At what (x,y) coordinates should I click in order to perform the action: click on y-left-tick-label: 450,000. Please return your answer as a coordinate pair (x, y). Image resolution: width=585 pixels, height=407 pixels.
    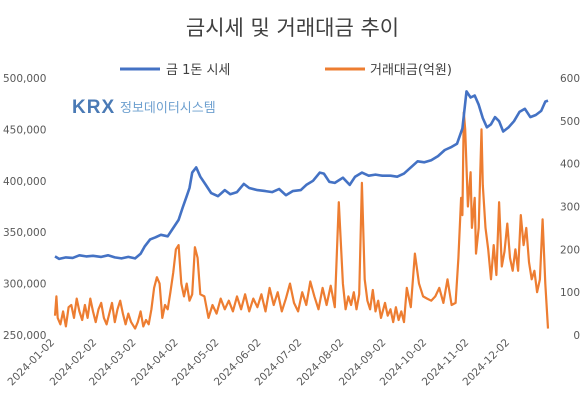
    Looking at the image, I should click on (24, 130).